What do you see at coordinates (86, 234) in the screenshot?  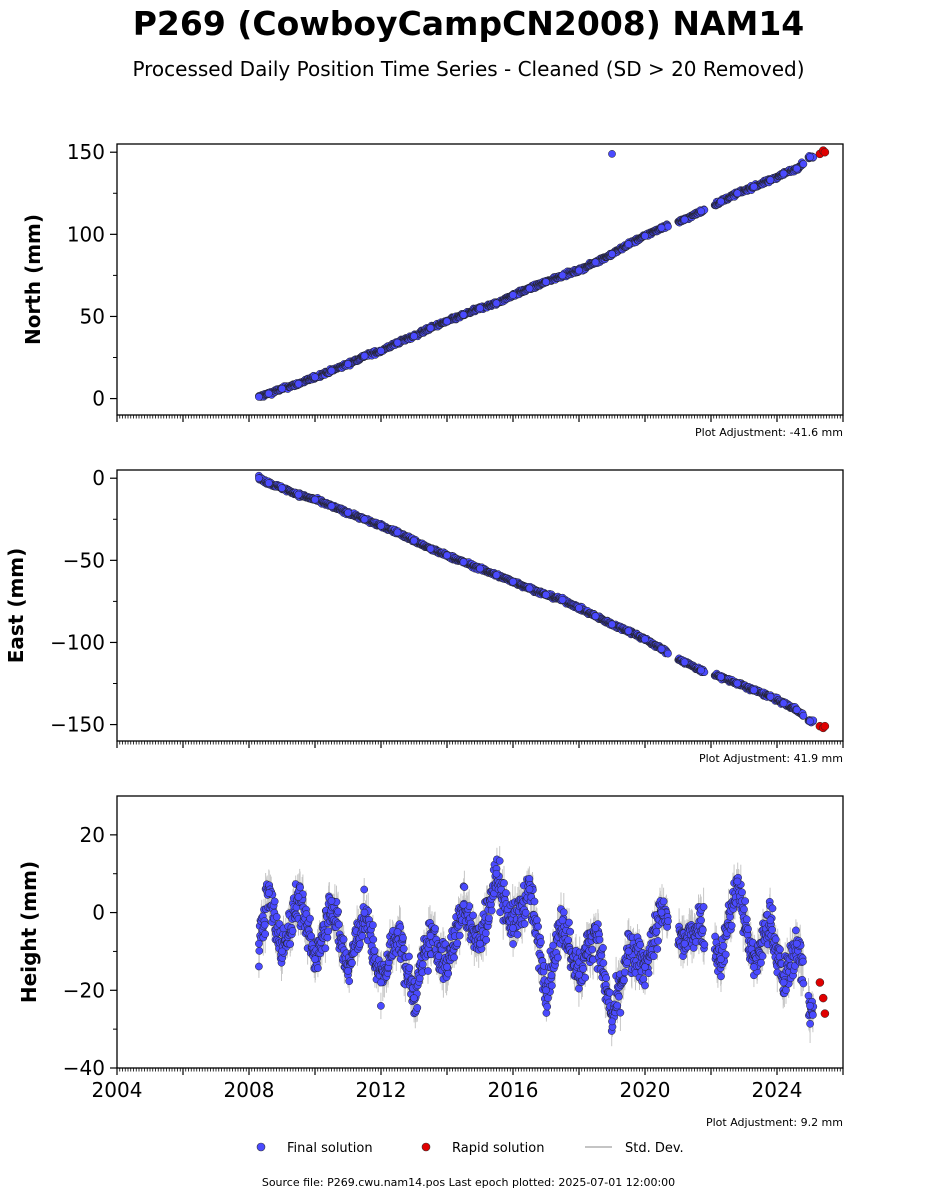 I see `north-ytick-label: 100` at bounding box center [86, 234].